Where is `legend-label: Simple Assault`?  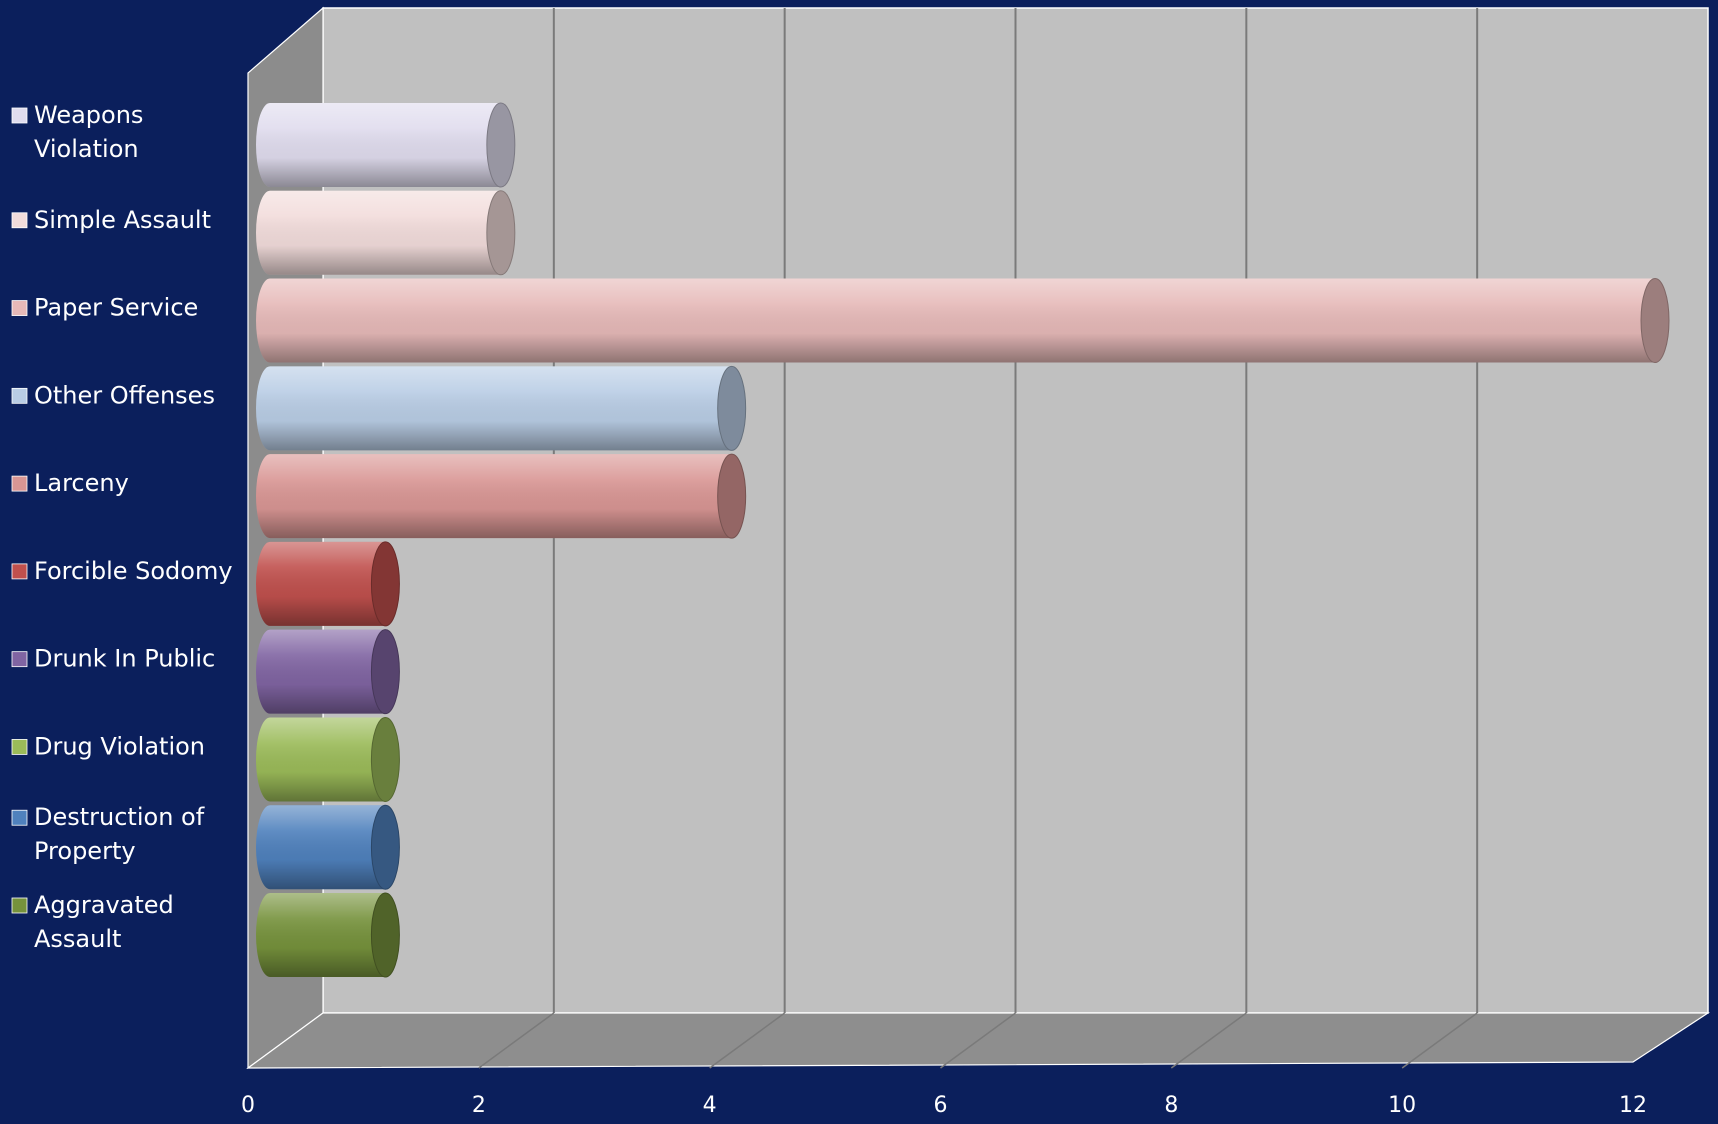 legend-label: Simple Assault is located at coordinates (122, 220).